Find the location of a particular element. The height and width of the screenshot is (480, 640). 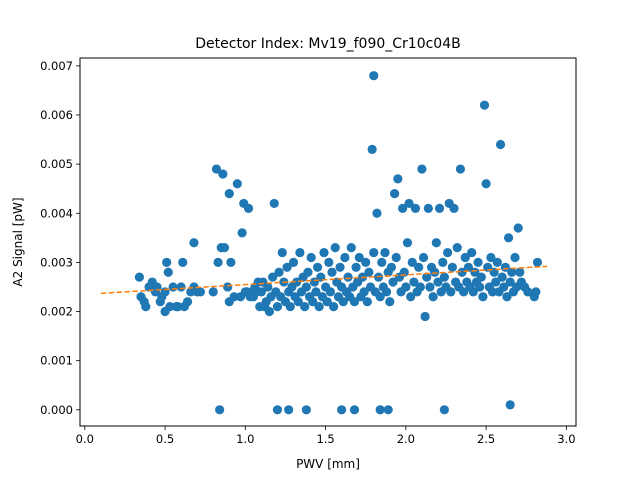

x-tick-label: 0.5 is located at coordinates (165, 439).